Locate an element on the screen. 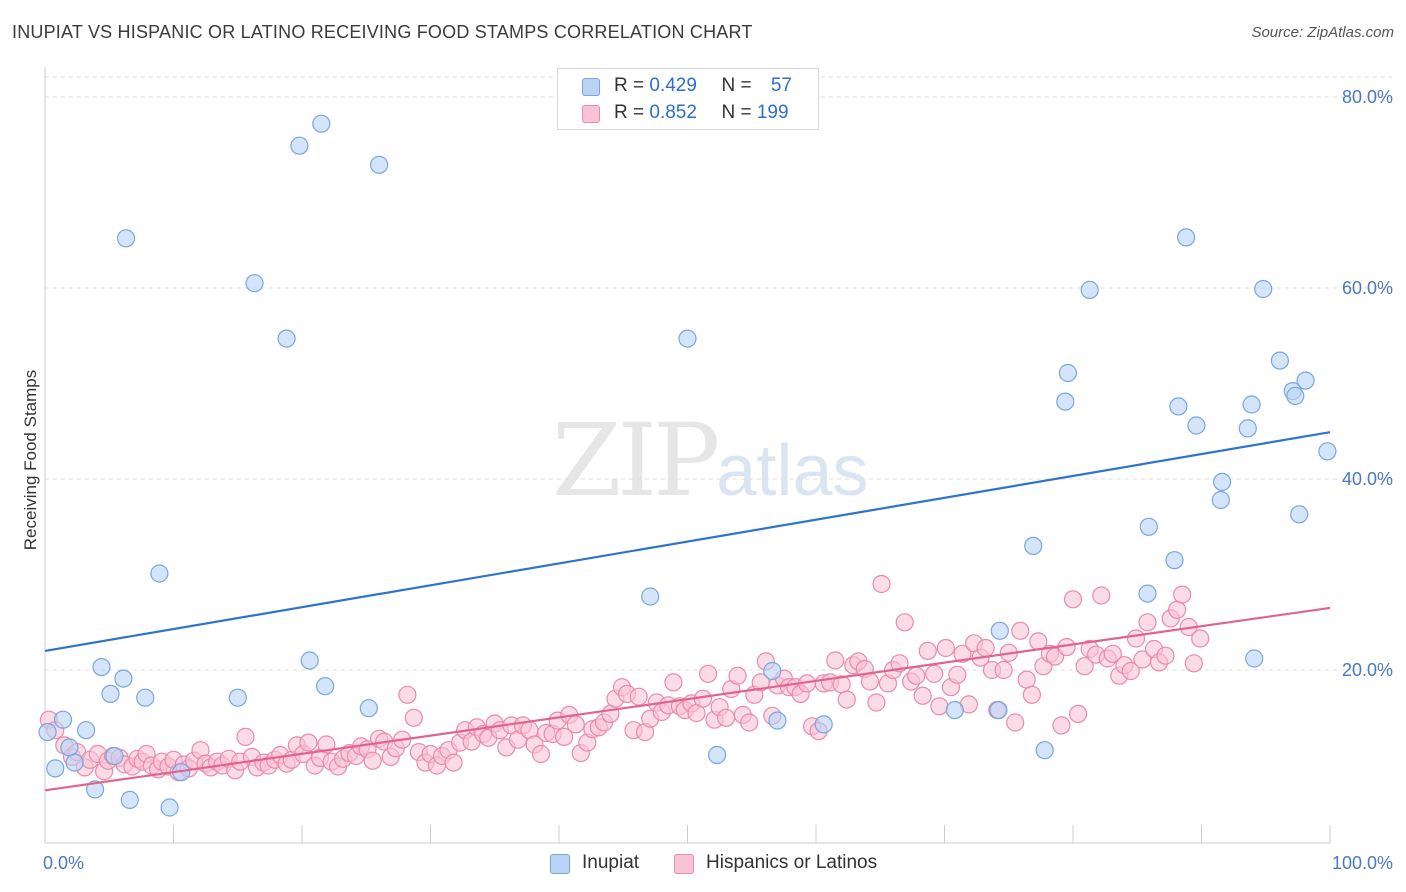 This screenshot has width=1406, height=892. legend-swatch-inupiat is located at coordinates (591, 87).